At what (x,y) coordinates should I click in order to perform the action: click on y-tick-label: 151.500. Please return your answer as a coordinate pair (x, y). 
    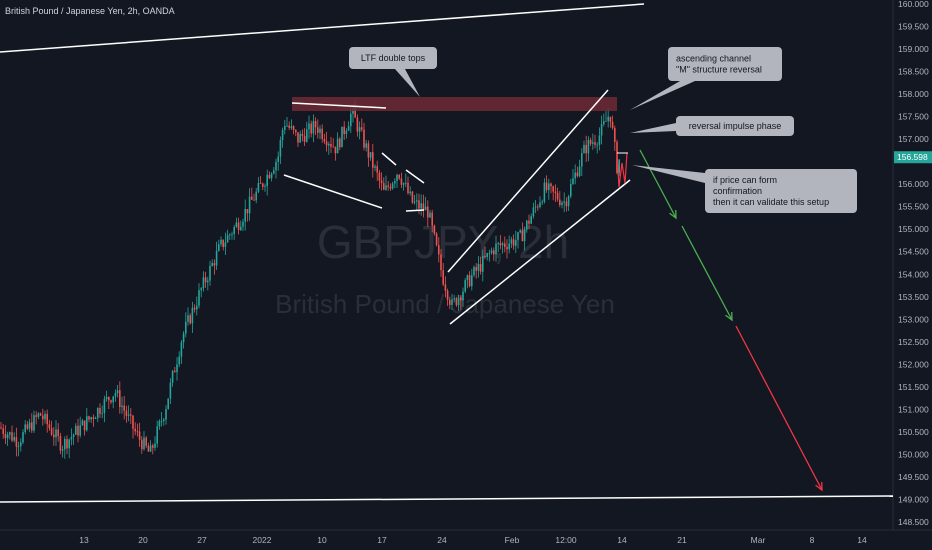
    Looking at the image, I should click on (913, 387).